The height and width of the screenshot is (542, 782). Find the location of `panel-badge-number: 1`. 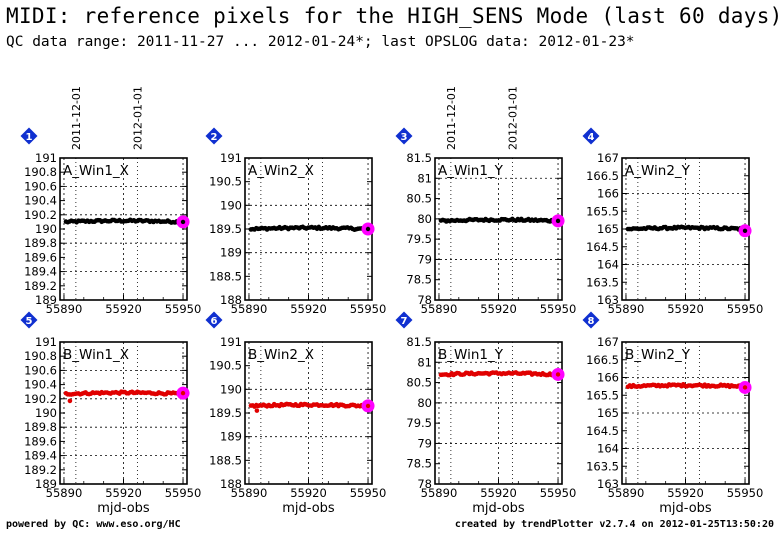

panel-badge-number: 1 is located at coordinates (29, 137).